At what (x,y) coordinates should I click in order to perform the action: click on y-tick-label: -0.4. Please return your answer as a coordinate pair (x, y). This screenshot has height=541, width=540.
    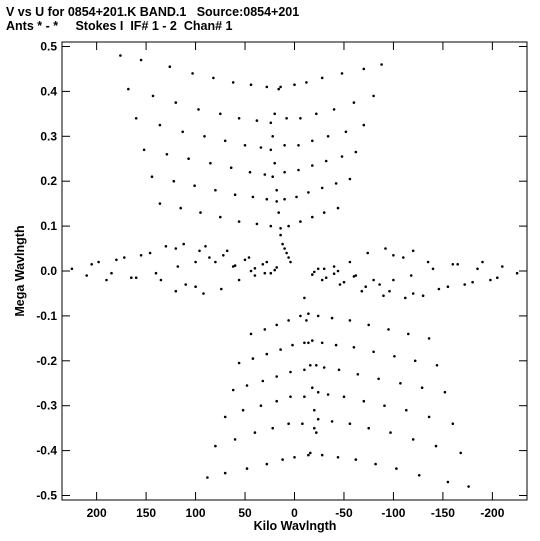
    Looking at the image, I should click on (46, 451).